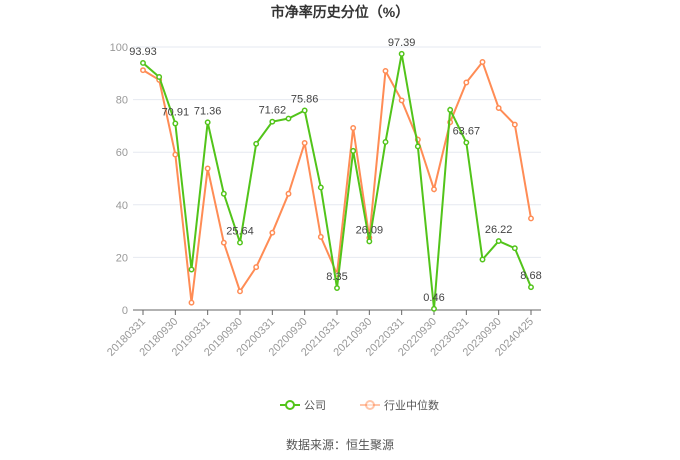  I want to click on data-label: 93.93, so click(143, 52).